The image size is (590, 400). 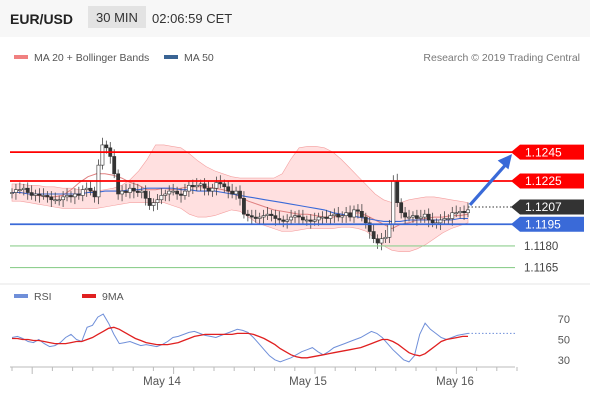 What do you see at coordinates (543, 224) in the screenshot?
I see `level-label-1-1195: 1.1195` at bounding box center [543, 224].